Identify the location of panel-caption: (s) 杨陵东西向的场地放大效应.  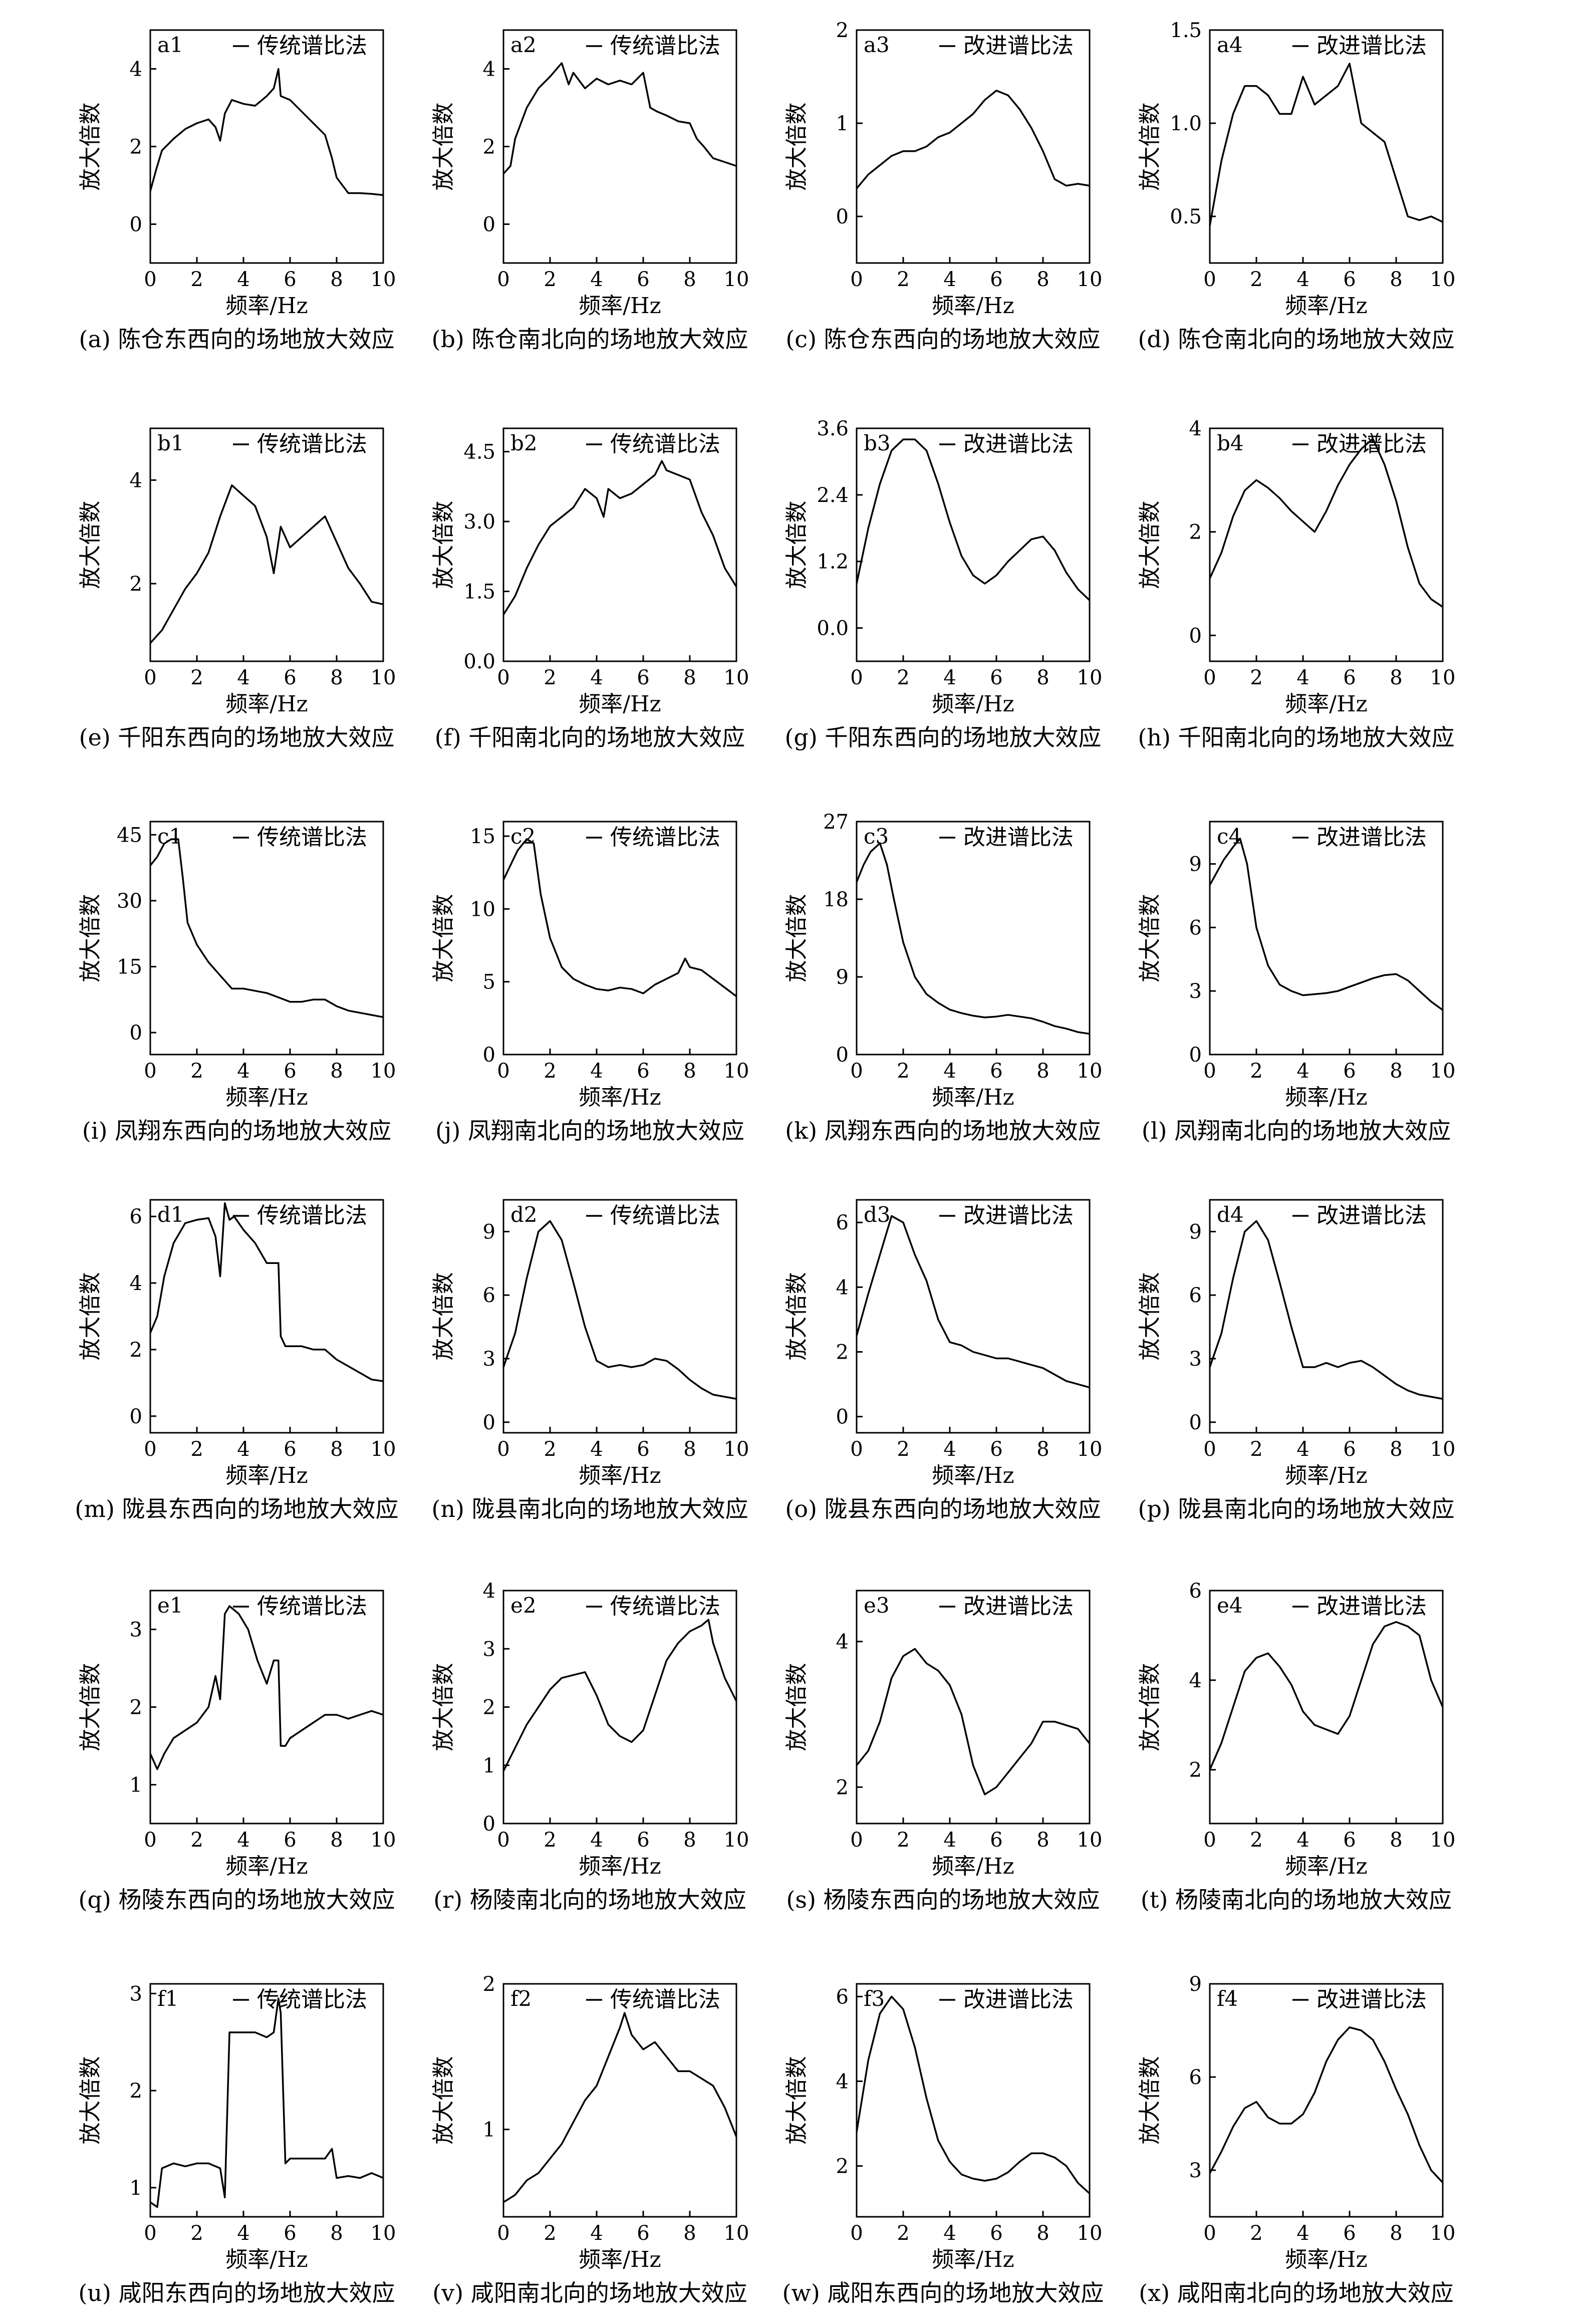
(943, 1899).